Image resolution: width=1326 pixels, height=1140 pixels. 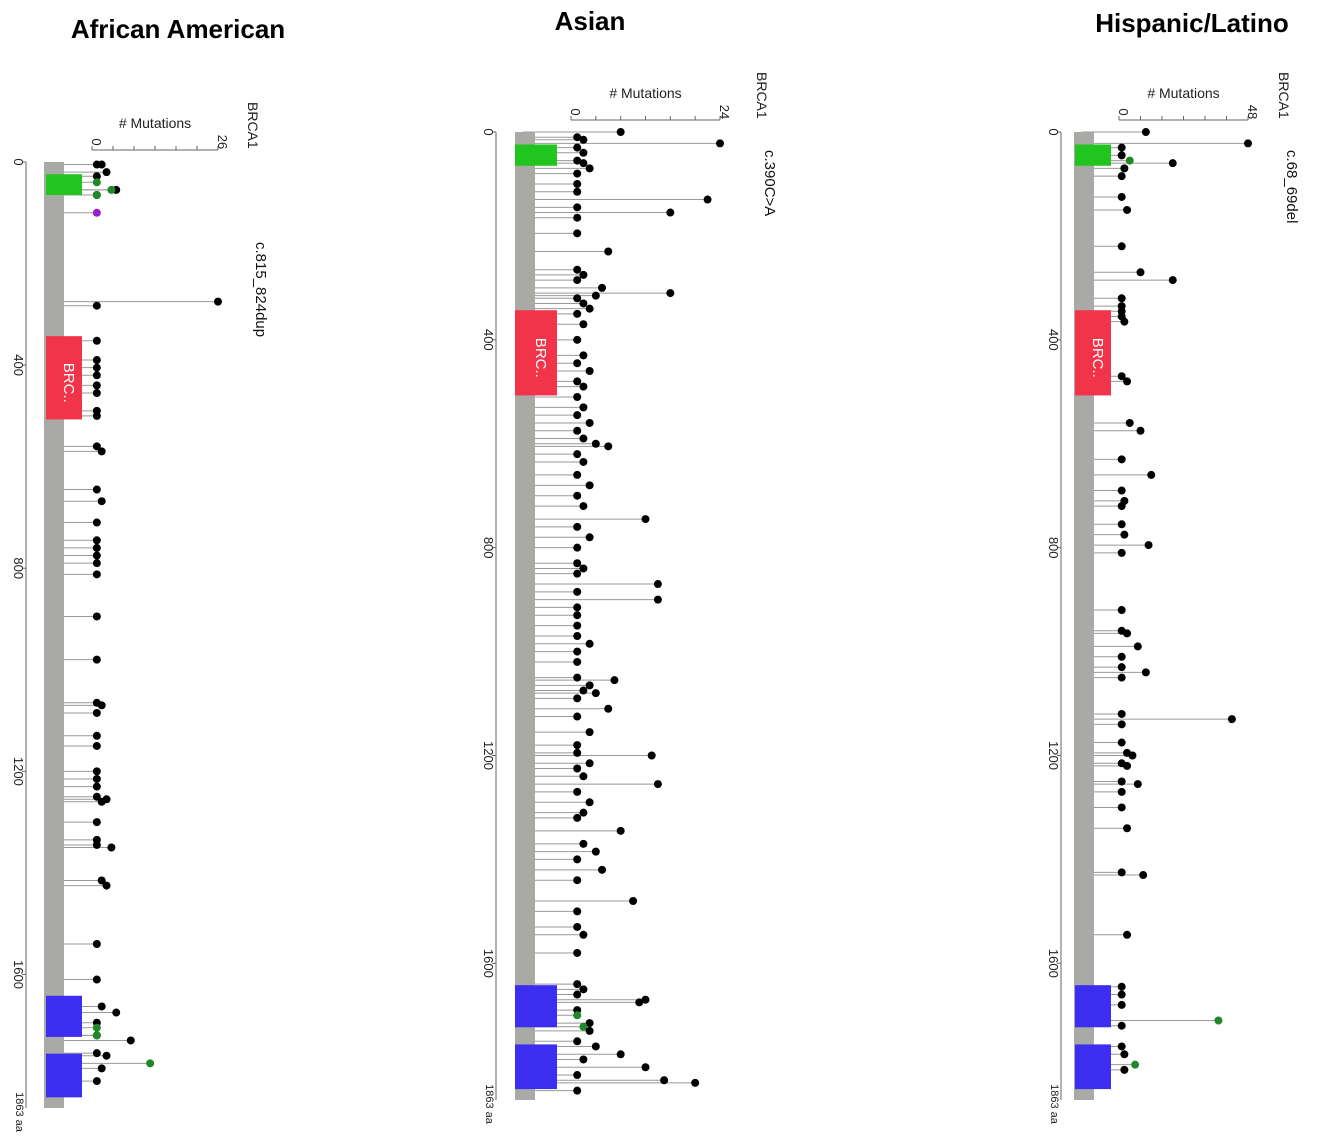 What do you see at coordinates (540, 358) in the screenshot?
I see `domain-label: BRC..` at bounding box center [540, 358].